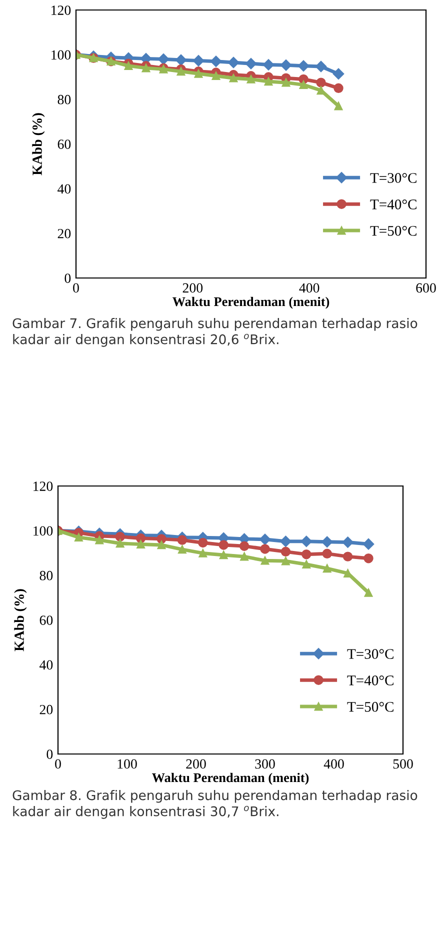 The height and width of the screenshot is (938, 442). Describe the element at coordinates (265, 764) in the screenshot. I see `x-tick-label: 300` at that location.